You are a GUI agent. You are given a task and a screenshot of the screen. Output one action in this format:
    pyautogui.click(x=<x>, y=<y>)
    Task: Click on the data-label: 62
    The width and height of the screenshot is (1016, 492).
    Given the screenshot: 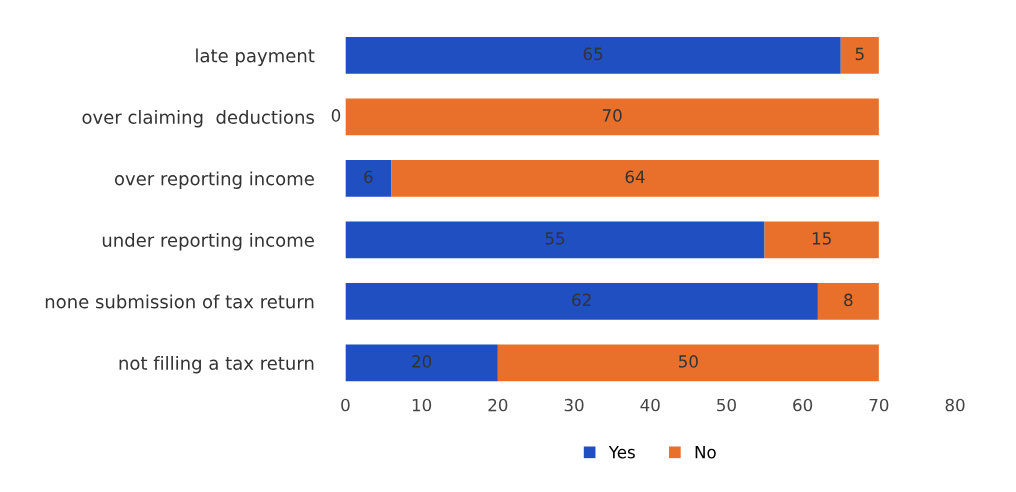 What is the action you would take?
    pyautogui.click(x=581, y=300)
    